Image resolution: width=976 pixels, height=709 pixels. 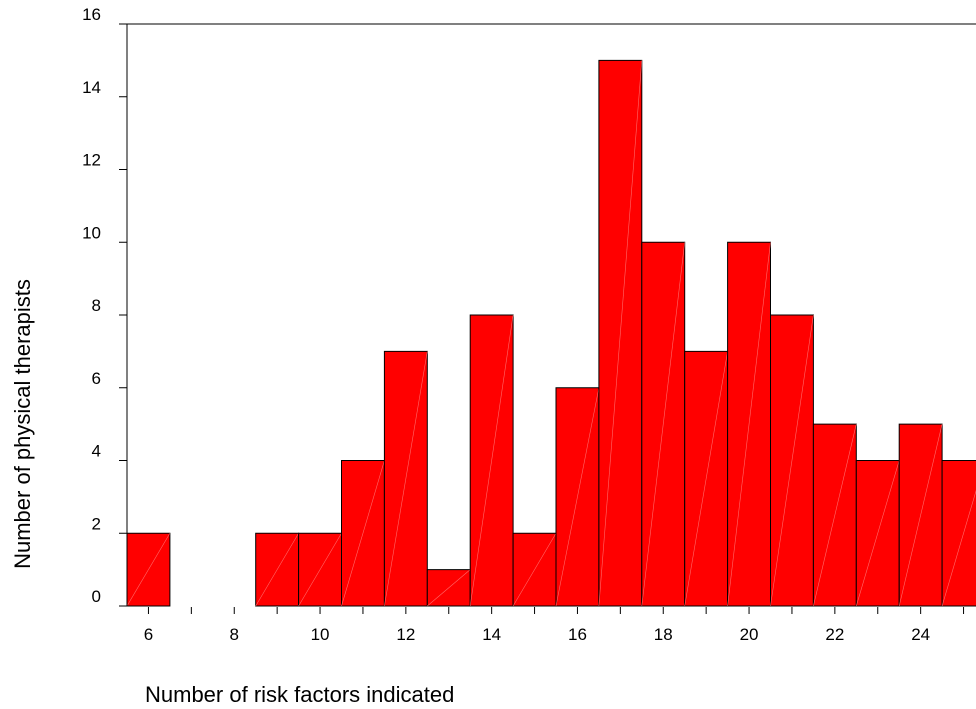 I want to click on x-tick-label-24: 24, so click(x=920, y=634).